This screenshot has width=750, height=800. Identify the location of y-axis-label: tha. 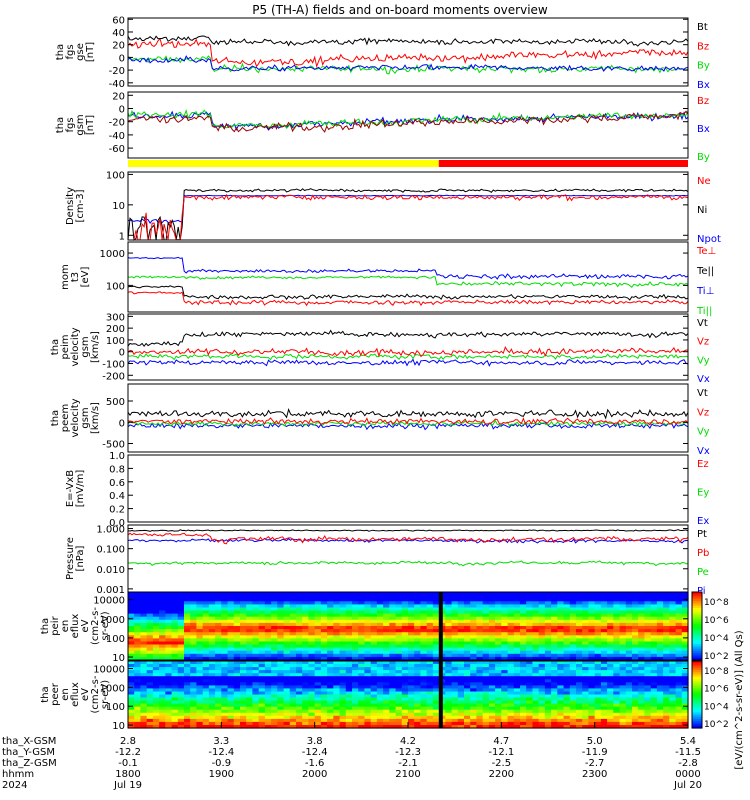
(45, 694).